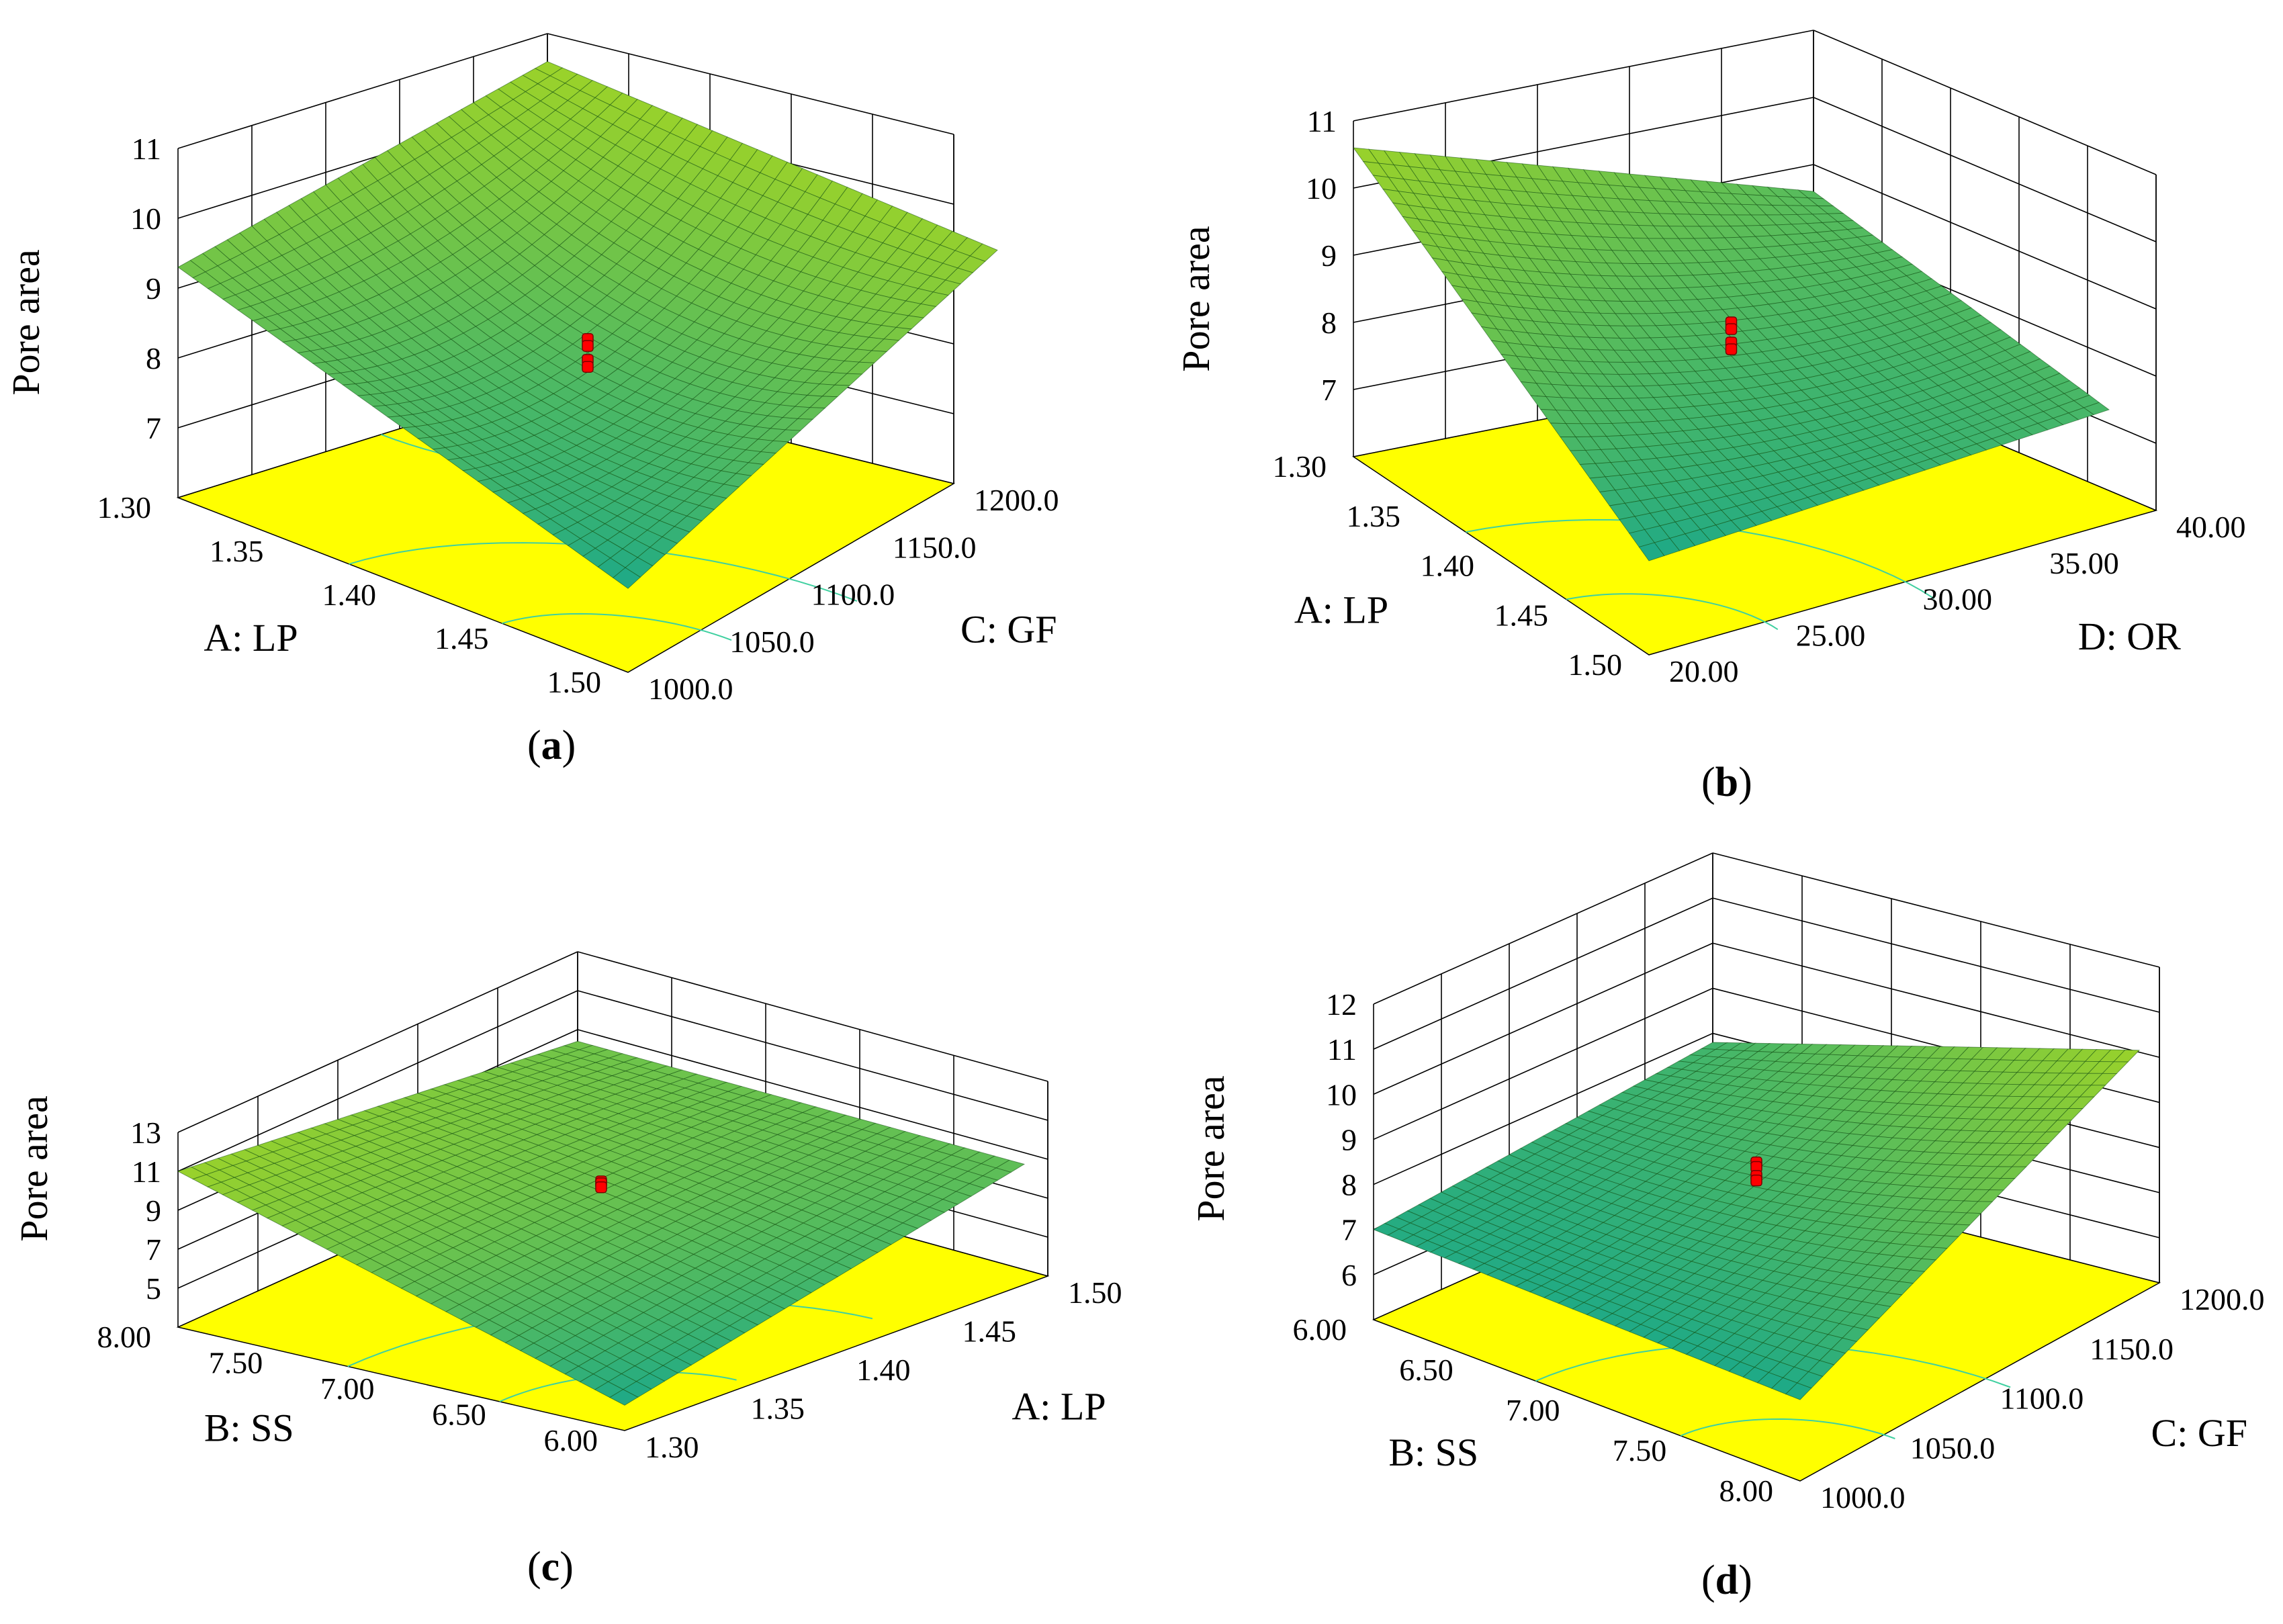 This screenshot has height=1624, width=2283. What do you see at coordinates (1958, 599) in the screenshot?
I see `y-tick-label: 30.00` at bounding box center [1958, 599].